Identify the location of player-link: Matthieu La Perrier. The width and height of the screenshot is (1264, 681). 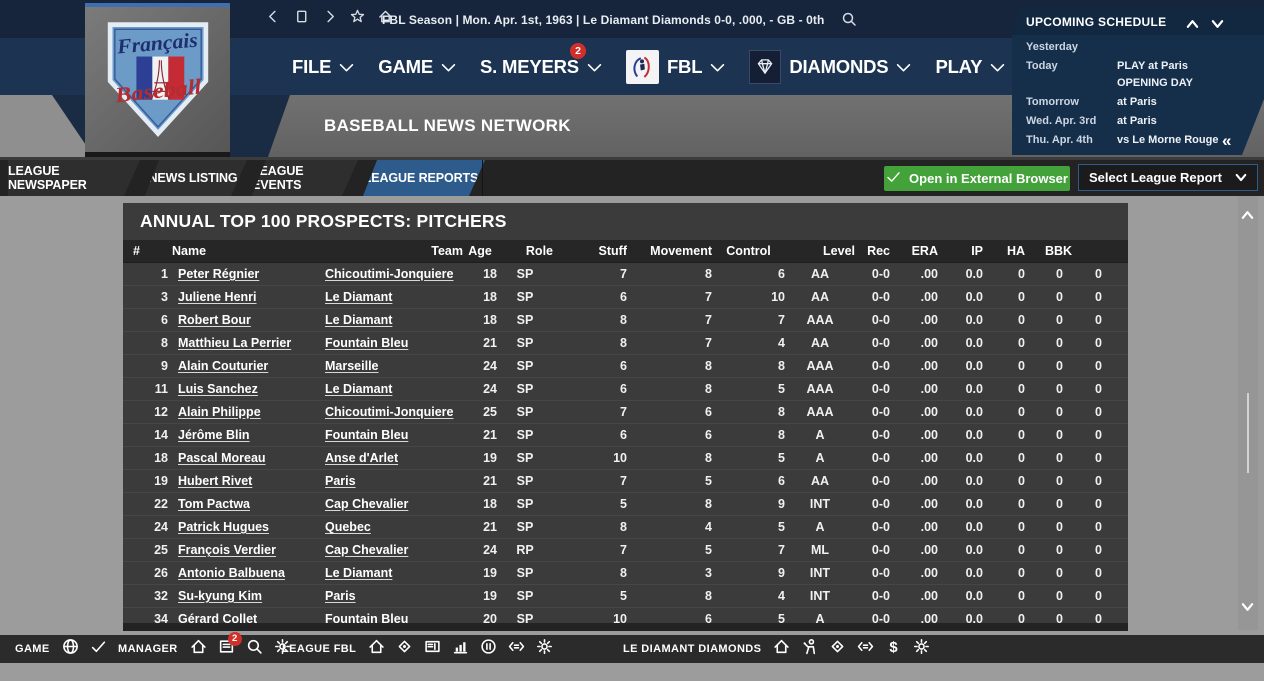
(235, 343).